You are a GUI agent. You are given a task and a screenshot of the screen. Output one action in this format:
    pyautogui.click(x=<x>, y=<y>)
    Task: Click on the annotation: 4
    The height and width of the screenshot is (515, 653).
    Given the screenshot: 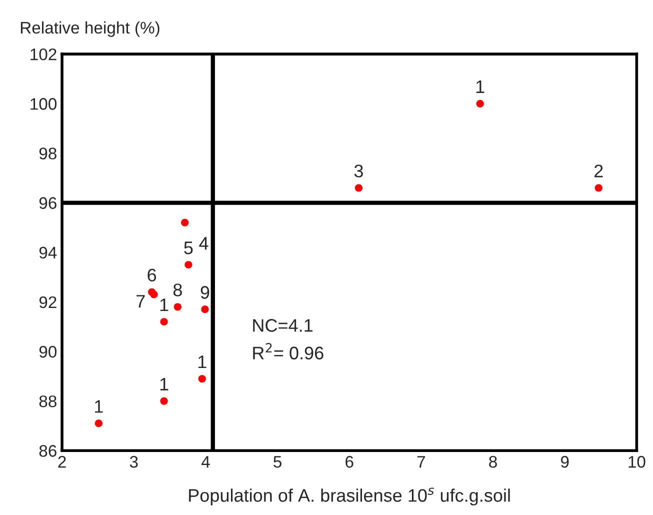 What is the action you would take?
    pyautogui.click(x=203, y=243)
    